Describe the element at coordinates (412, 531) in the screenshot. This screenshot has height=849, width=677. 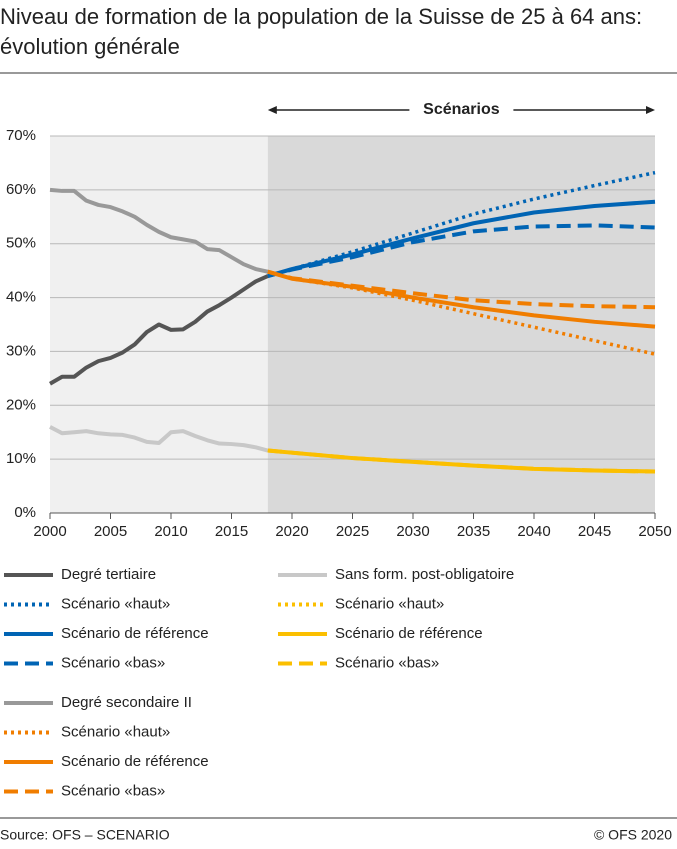
I see `x-tick-label: 2030` at that location.